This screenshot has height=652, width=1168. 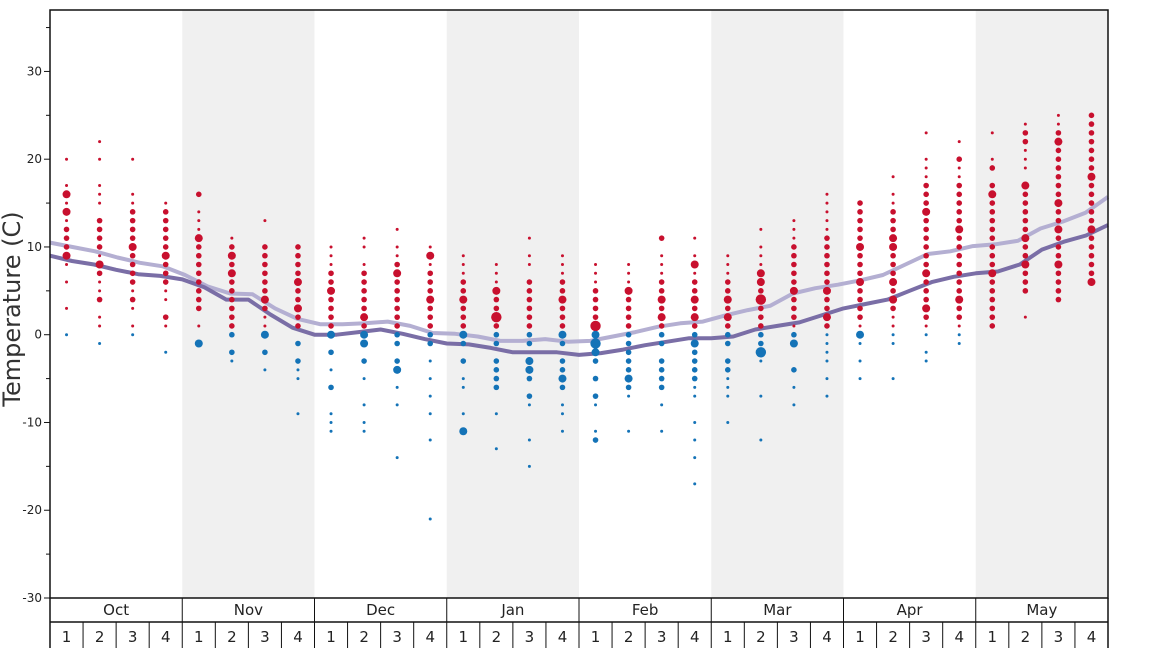 I want to click on week-label: 3, so click(x=662, y=637).